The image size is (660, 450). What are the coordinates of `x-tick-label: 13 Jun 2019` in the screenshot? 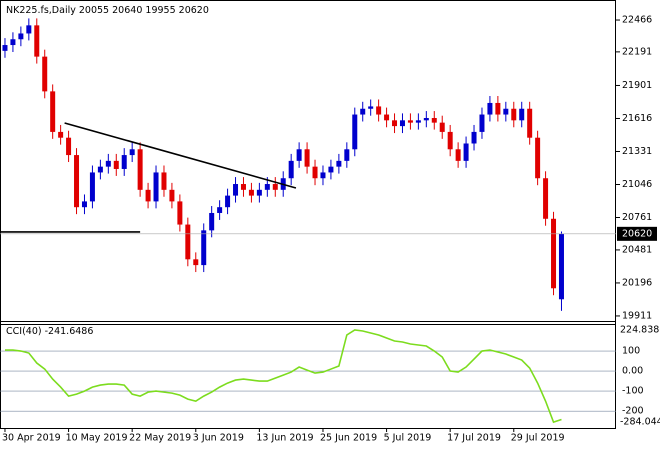 It's located at (284, 438).